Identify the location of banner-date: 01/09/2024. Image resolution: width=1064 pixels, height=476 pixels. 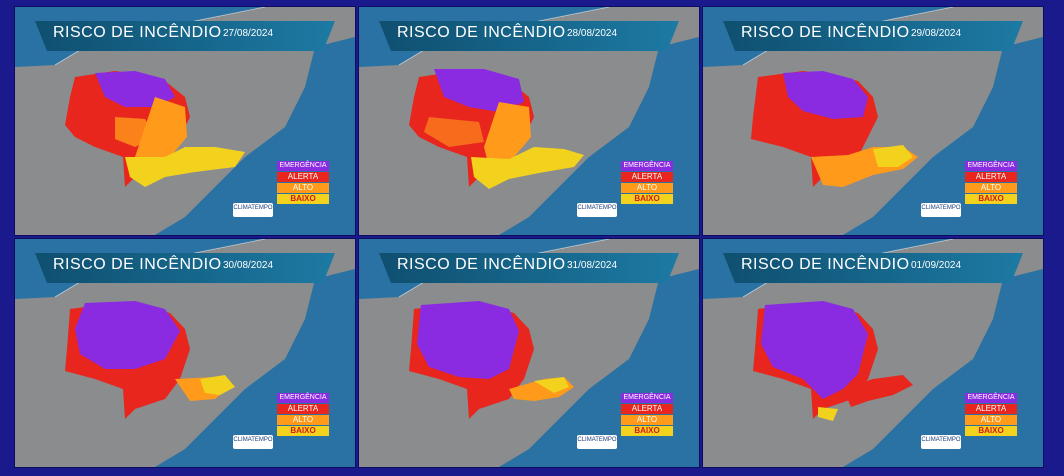
(936, 265).